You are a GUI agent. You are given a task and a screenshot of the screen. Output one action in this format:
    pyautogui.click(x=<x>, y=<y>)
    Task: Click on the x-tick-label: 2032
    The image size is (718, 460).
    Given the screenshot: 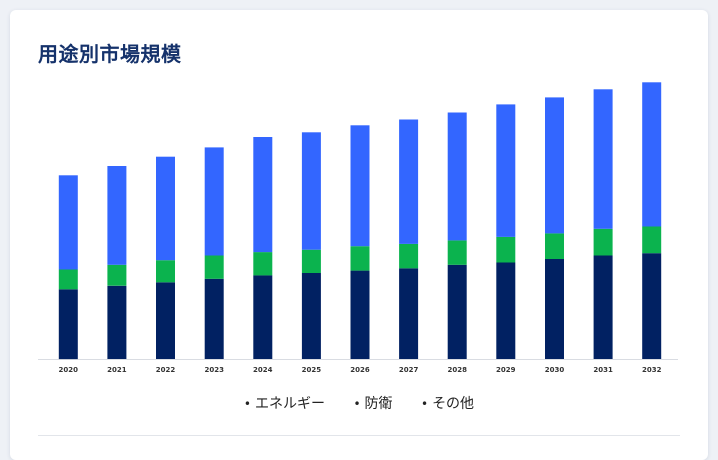 What is the action you would take?
    pyautogui.click(x=652, y=370)
    